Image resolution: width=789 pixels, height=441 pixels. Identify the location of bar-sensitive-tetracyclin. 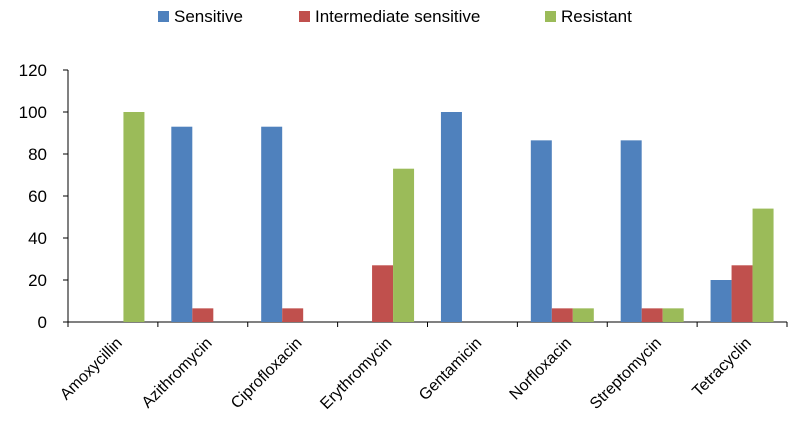
(721, 301).